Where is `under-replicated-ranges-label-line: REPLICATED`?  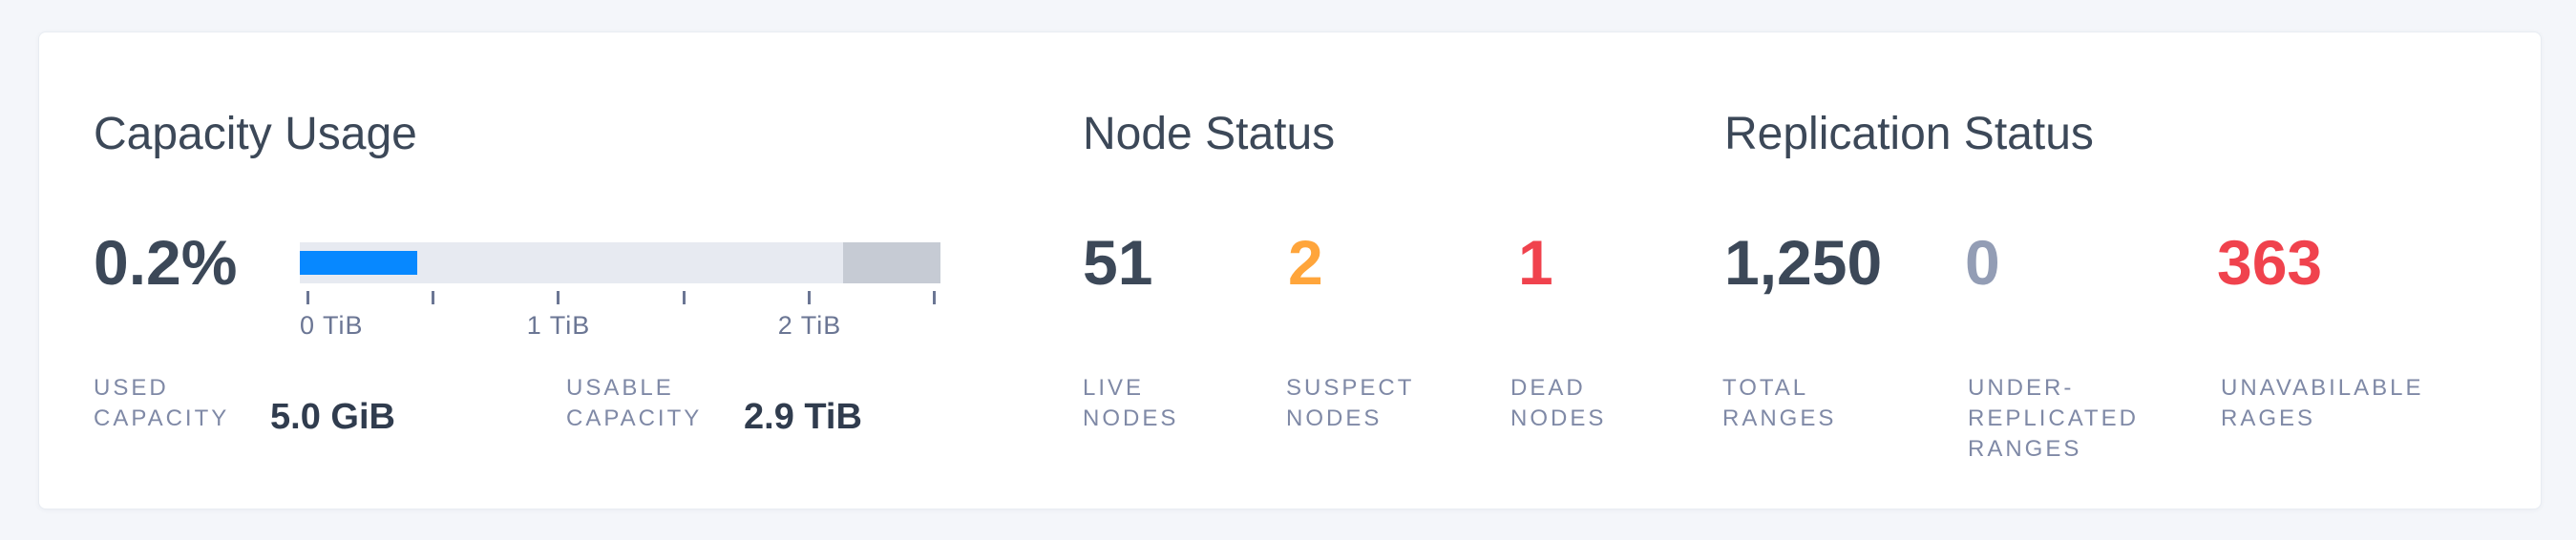 under-replicated-ranges-label-line: REPLICATED is located at coordinates (2053, 418).